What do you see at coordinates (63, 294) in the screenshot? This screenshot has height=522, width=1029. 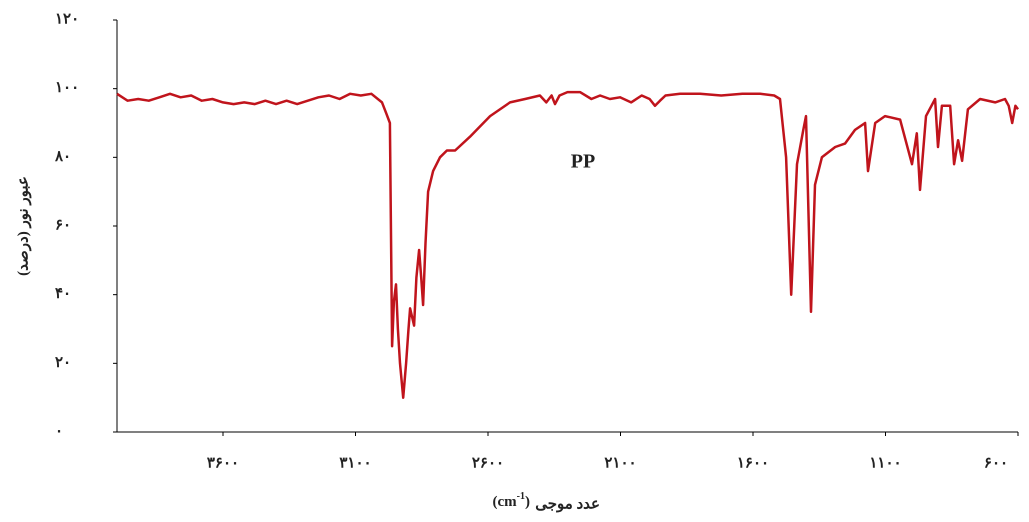 I see `y-tick-label: ۴۰` at bounding box center [63, 294].